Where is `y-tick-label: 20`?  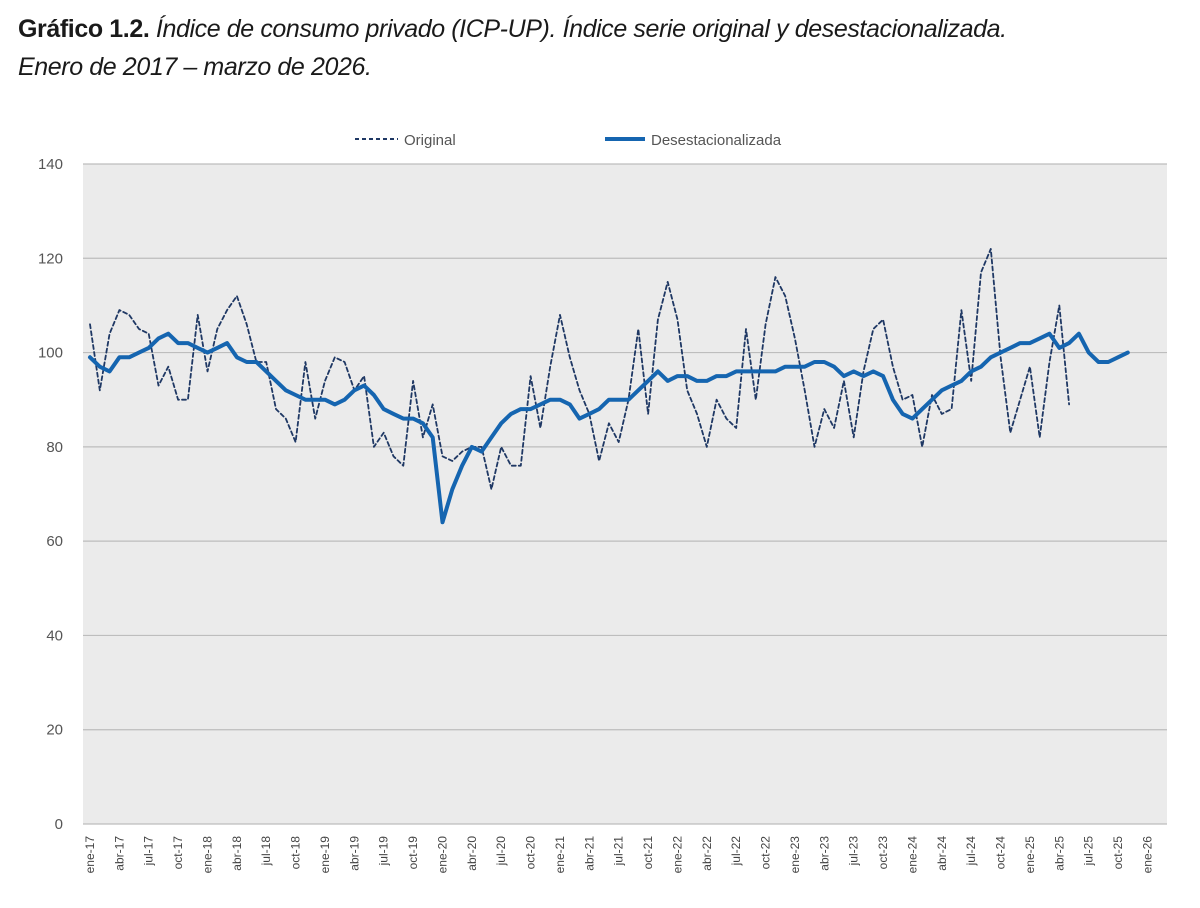
y-tick-label: 20 is located at coordinates (54, 730).